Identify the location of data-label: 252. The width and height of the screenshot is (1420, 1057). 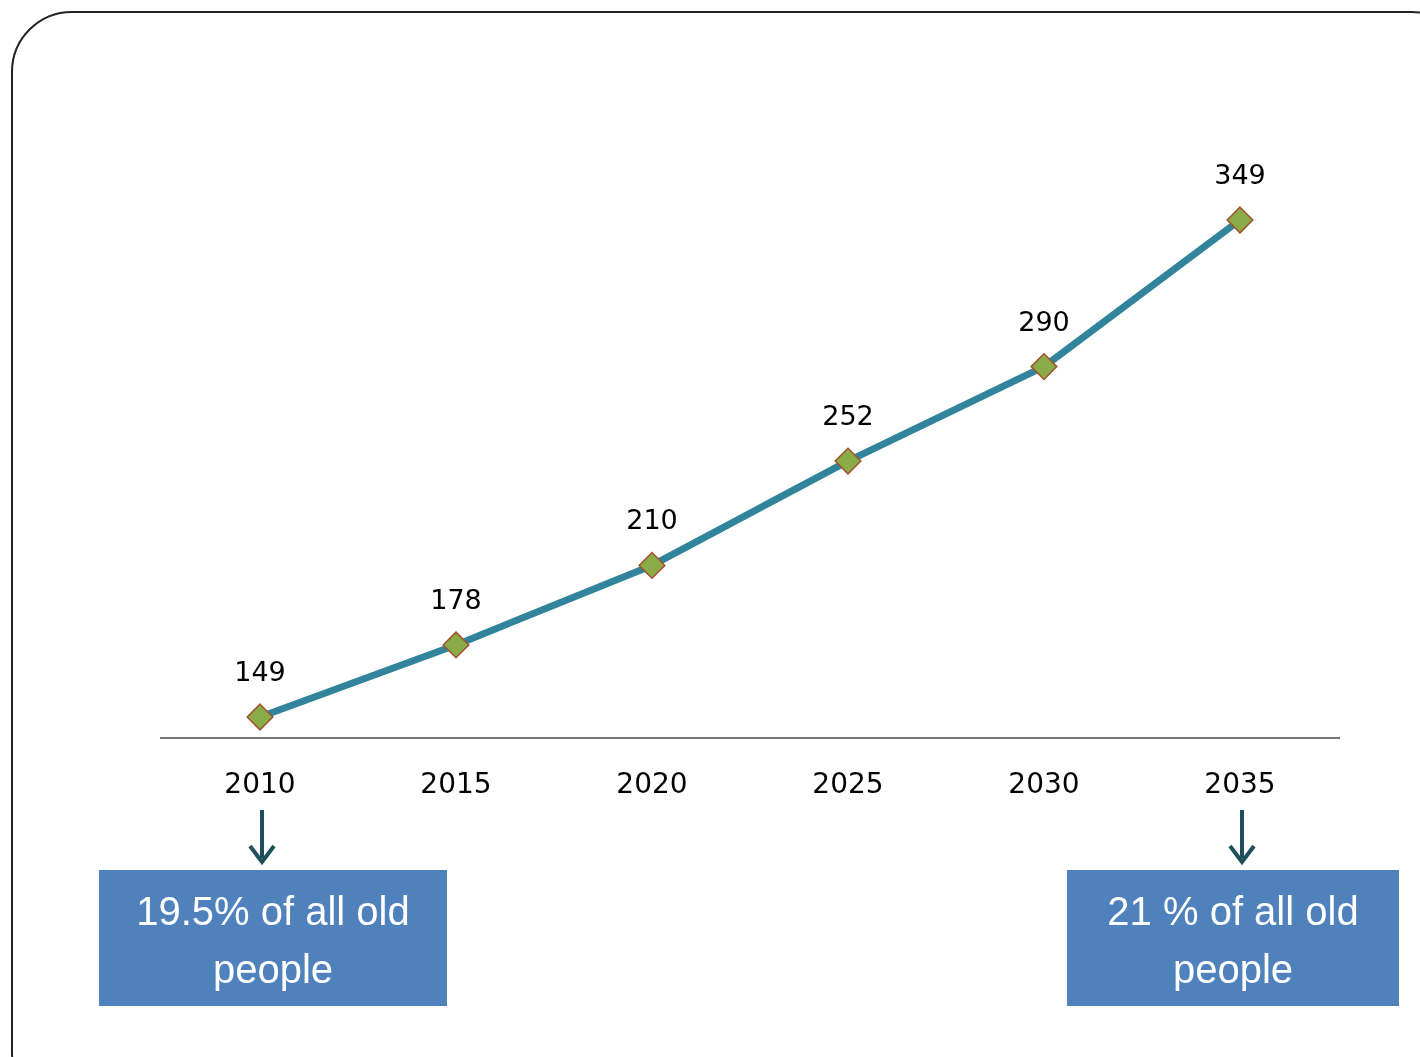
(848, 416).